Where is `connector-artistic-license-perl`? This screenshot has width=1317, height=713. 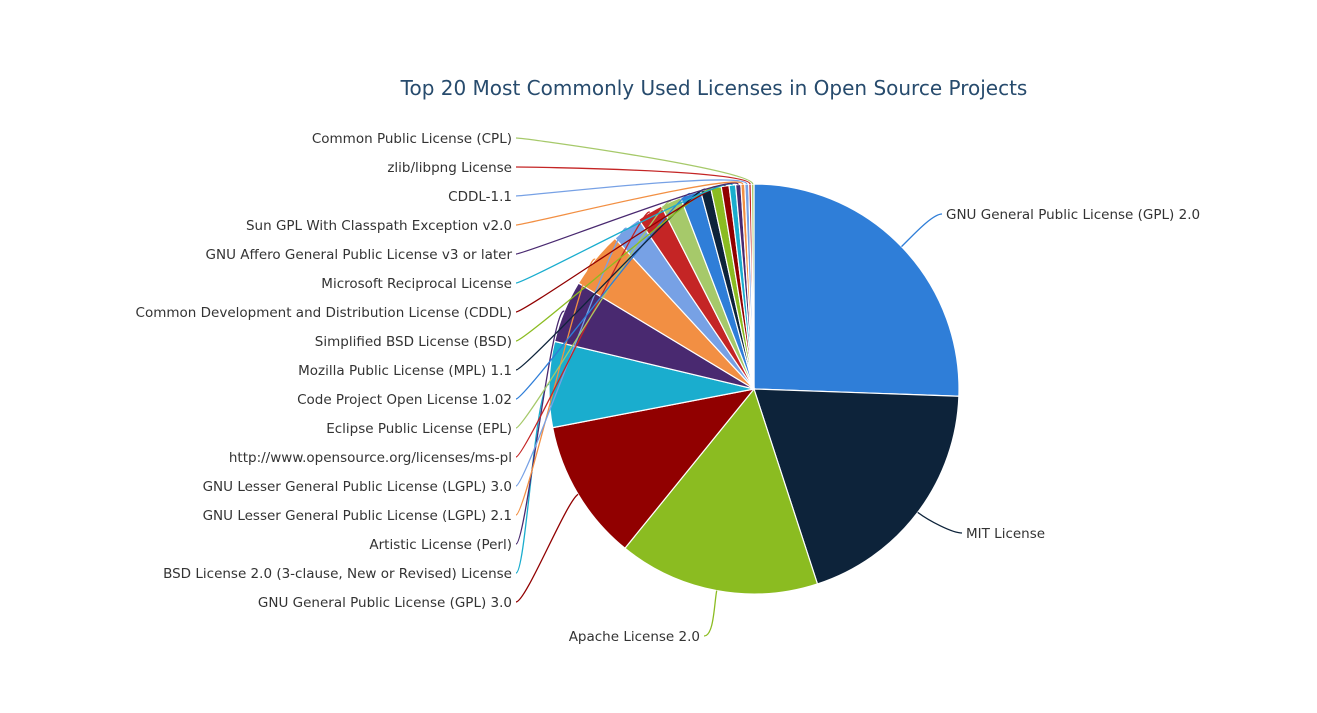 connector-artistic-license-perl is located at coordinates (540, 427).